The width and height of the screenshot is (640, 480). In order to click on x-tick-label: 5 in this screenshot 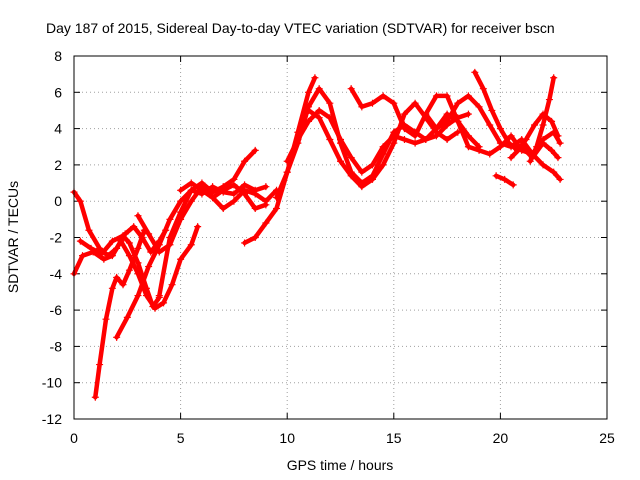, I will do `click(181, 438)`.